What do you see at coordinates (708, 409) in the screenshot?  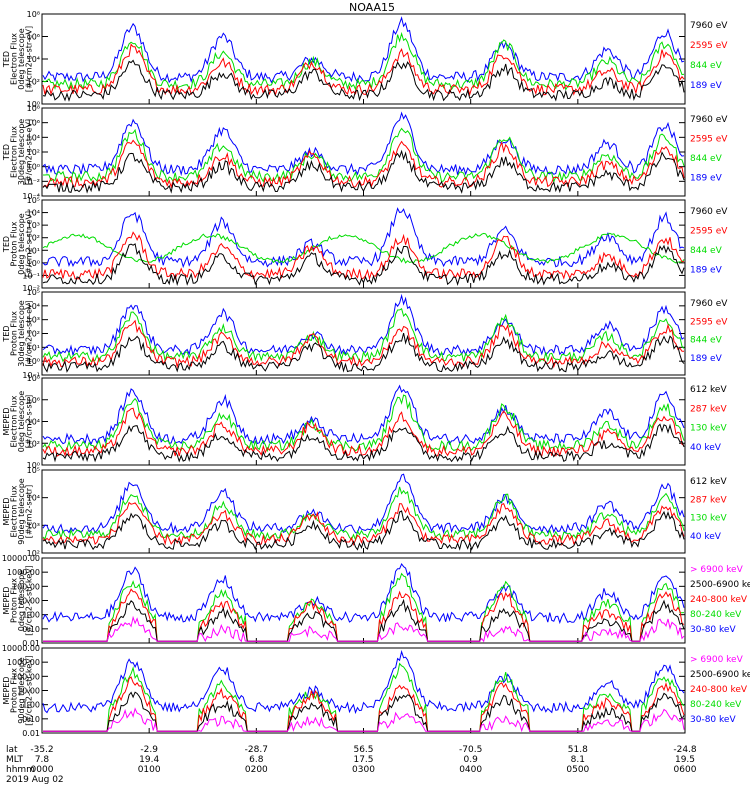 I see `legend-entry: 287 keV` at bounding box center [708, 409].